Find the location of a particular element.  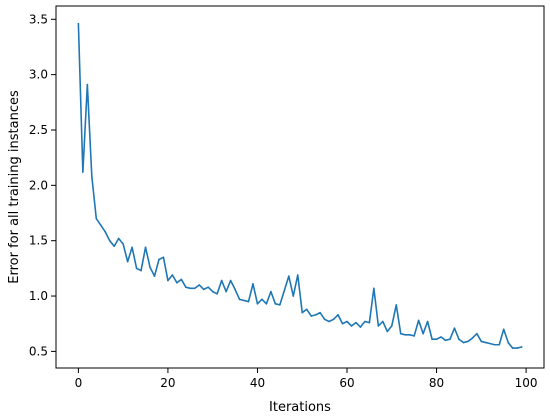

y-tick-label: 1.5 is located at coordinates (38, 241).